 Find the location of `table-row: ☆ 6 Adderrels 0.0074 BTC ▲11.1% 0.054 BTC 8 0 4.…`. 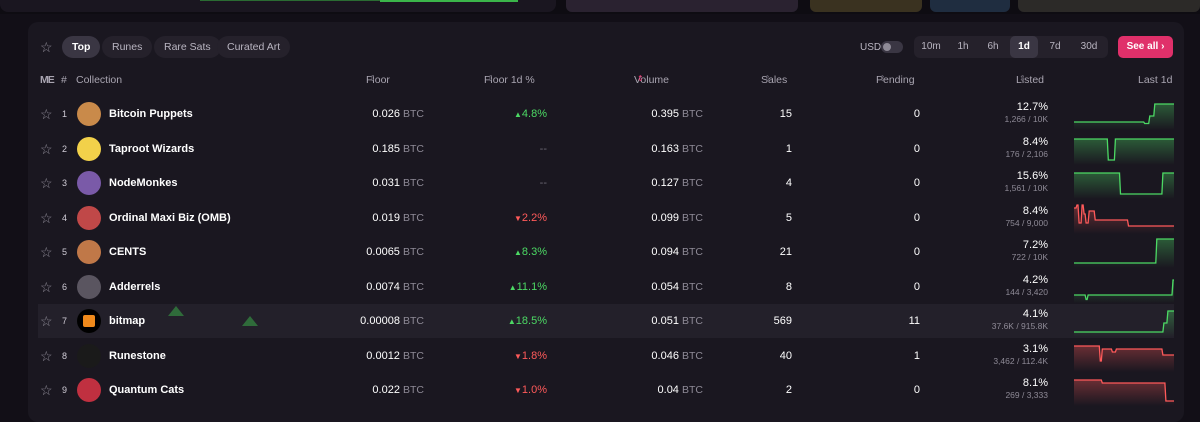

table-row: ☆ 6 Adderrels 0.0074 BTC ▲11.1% 0.054 BTC 8 0 4.… is located at coordinates (606, 287).